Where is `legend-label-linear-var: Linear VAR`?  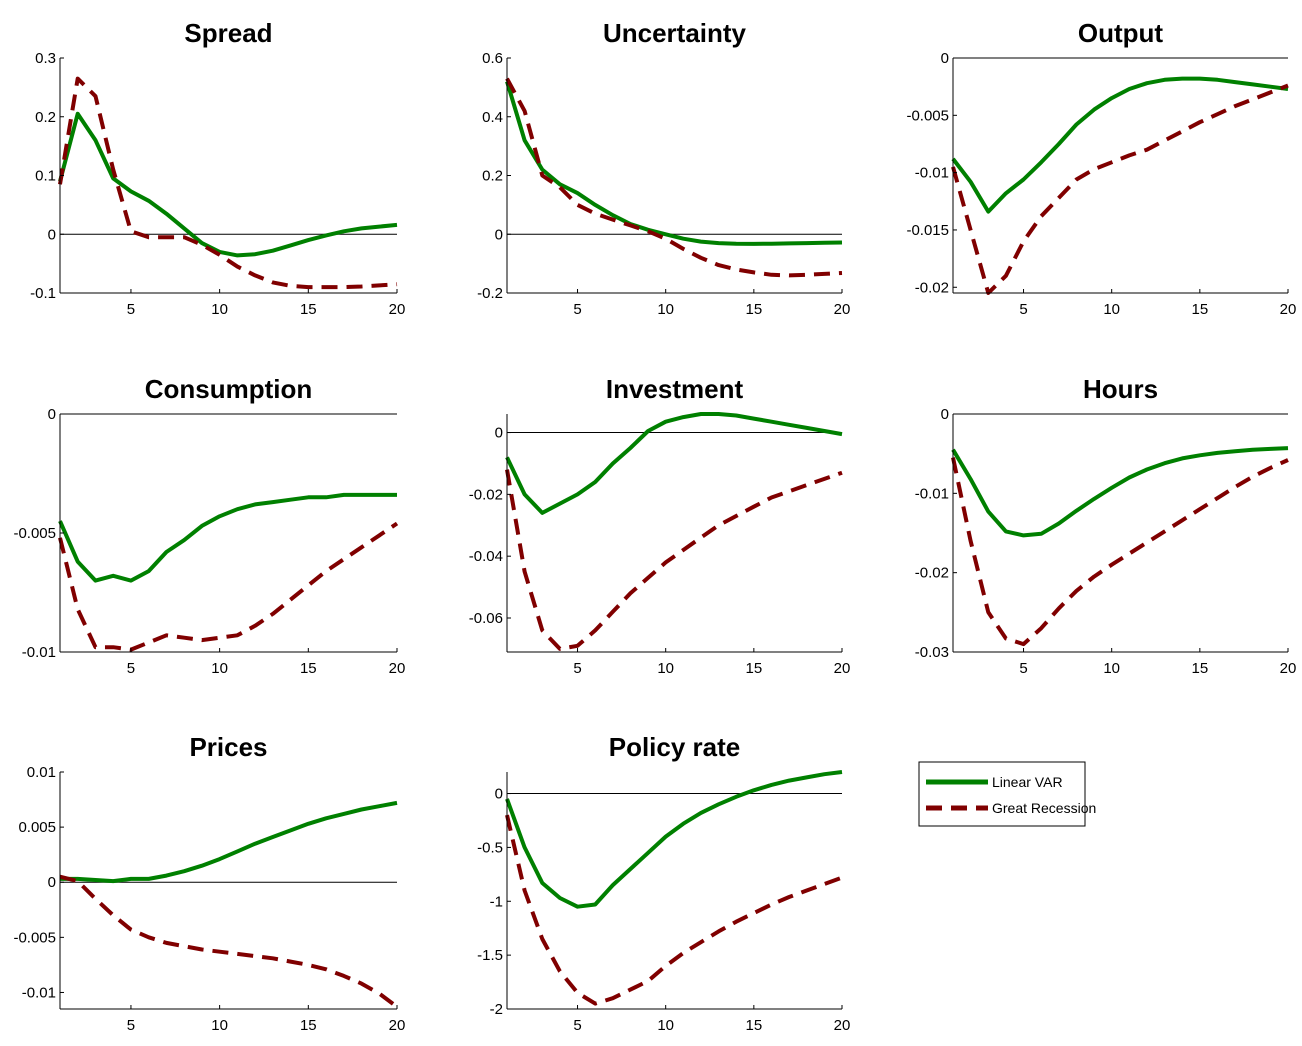
legend-label-linear-var: Linear VAR is located at coordinates (1027, 782).